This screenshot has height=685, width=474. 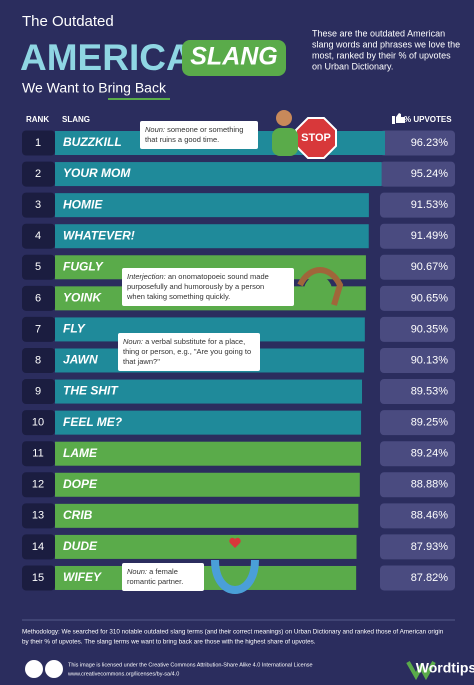 I want to click on value-label: 90.65%, so click(x=430, y=298).